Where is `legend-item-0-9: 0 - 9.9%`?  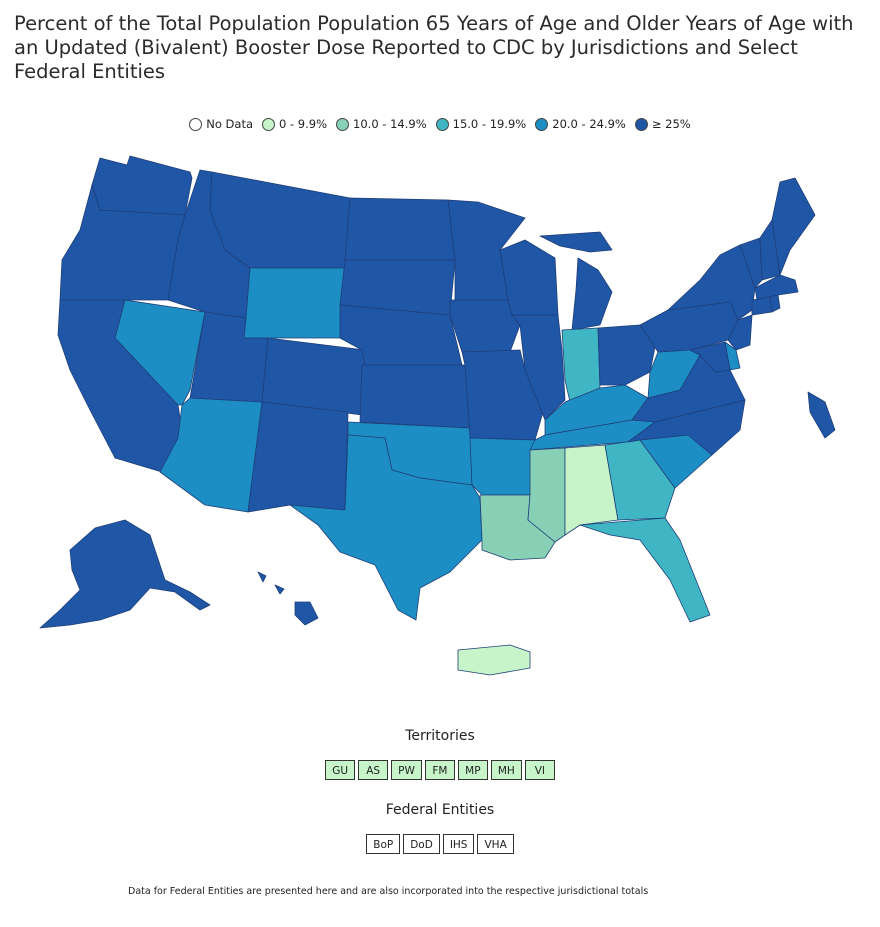 legend-item-0-9: 0 - 9.9% is located at coordinates (294, 124).